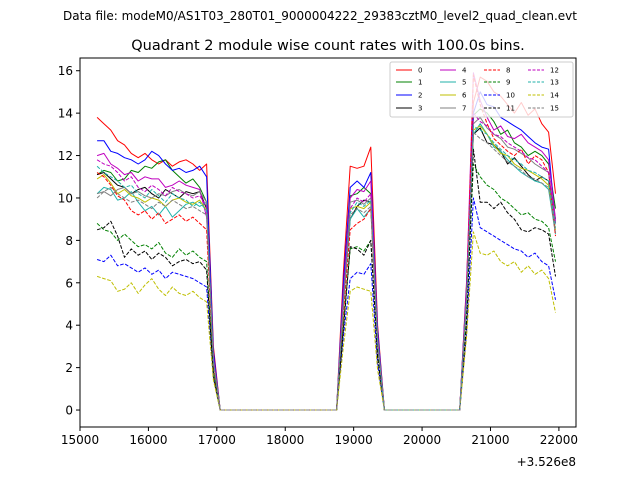  What do you see at coordinates (464, 71) in the screenshot?
I see `legend-label-4: 4` at bounding box center [464, 71].